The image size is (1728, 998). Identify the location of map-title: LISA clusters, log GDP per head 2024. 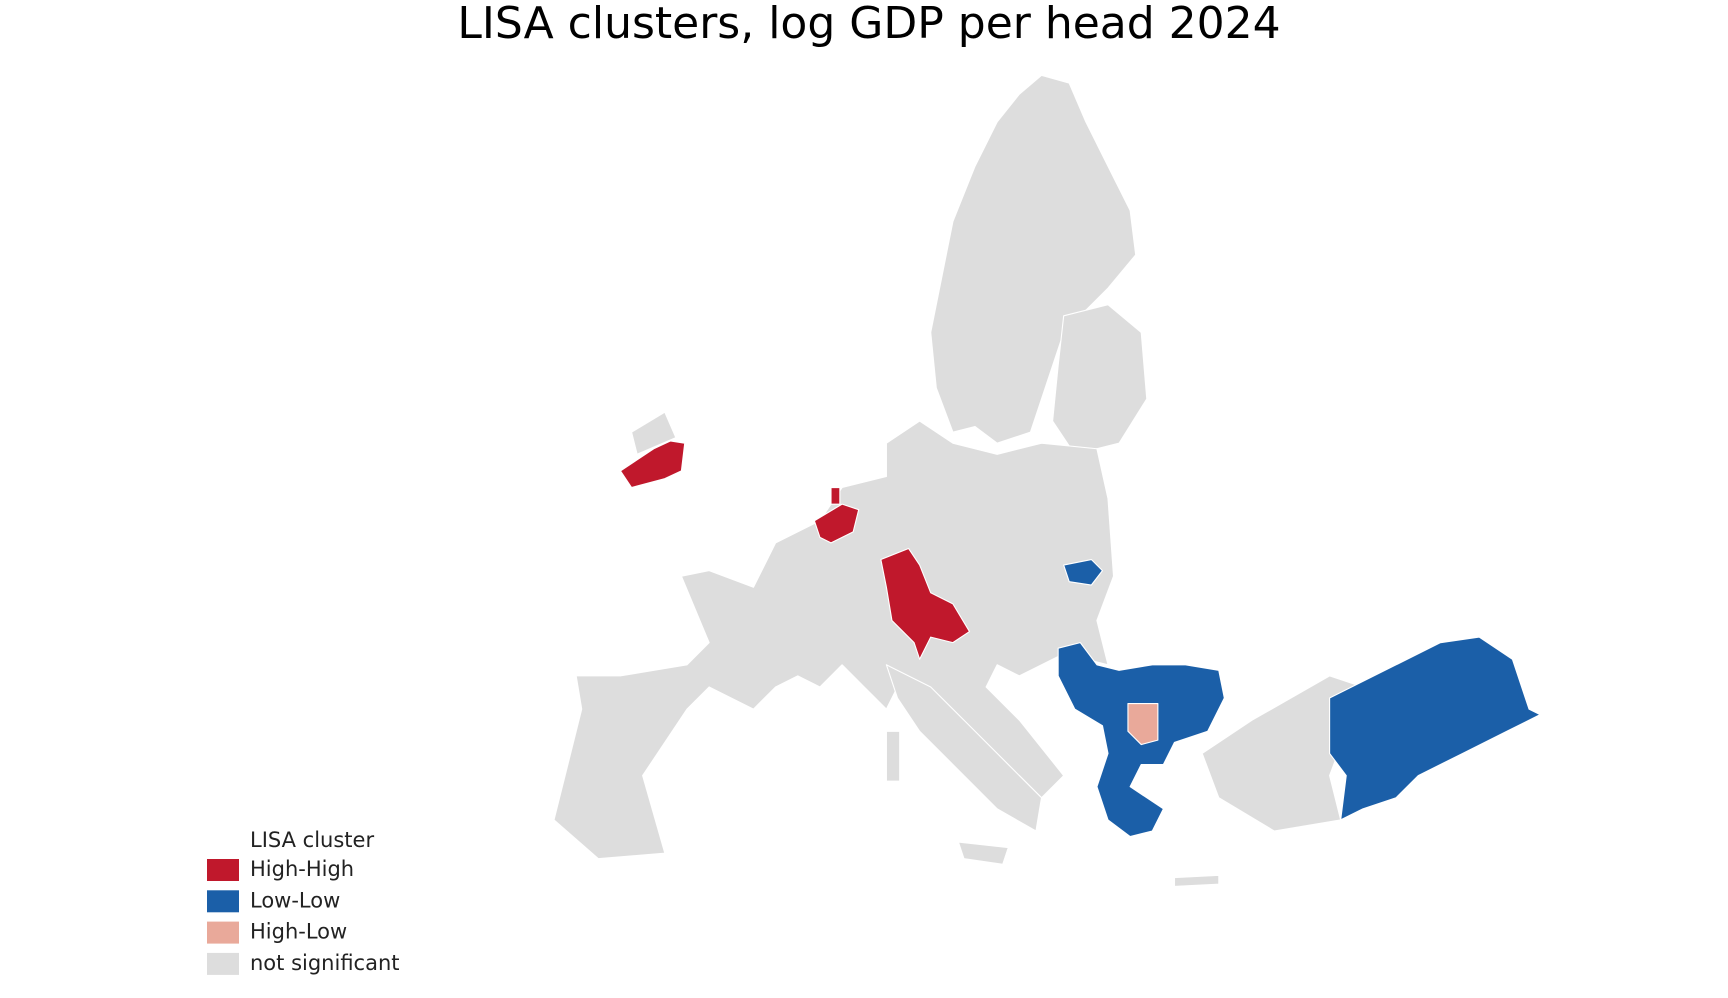
(868, 24).